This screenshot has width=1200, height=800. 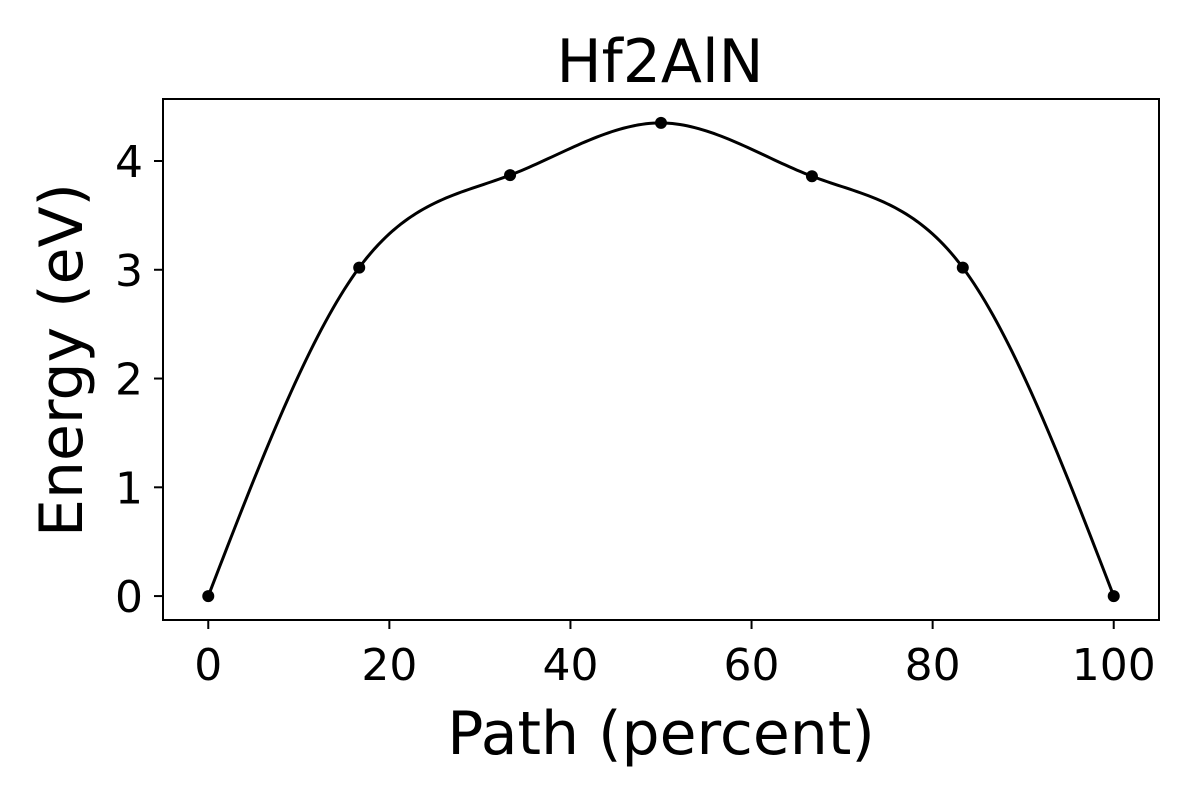 What do you see at coordinates (129, 162) in the screenshot?
I see `y-tick-label: 4` at bounding box center [129, 162].